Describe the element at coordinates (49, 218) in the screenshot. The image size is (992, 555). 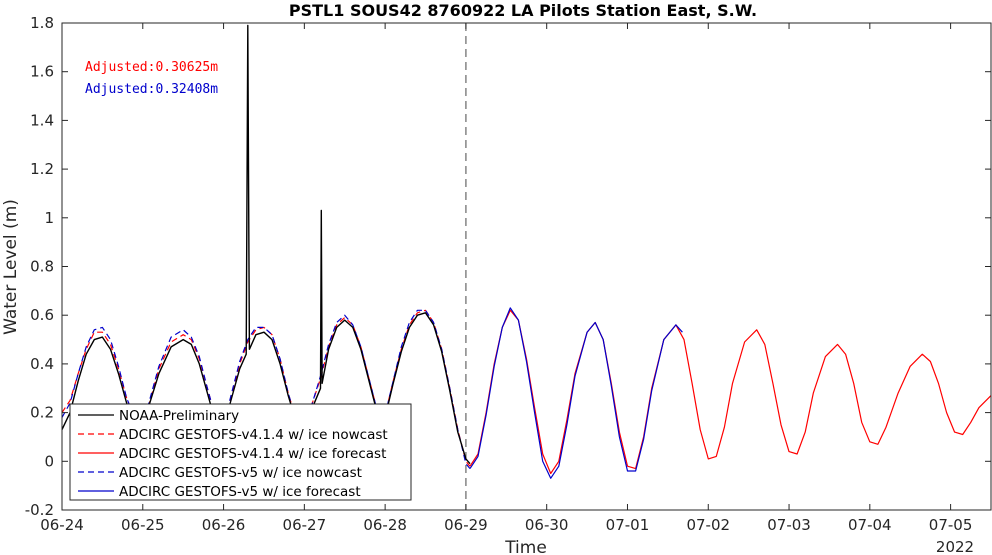
I see `y-tick-label: 1` at that location.